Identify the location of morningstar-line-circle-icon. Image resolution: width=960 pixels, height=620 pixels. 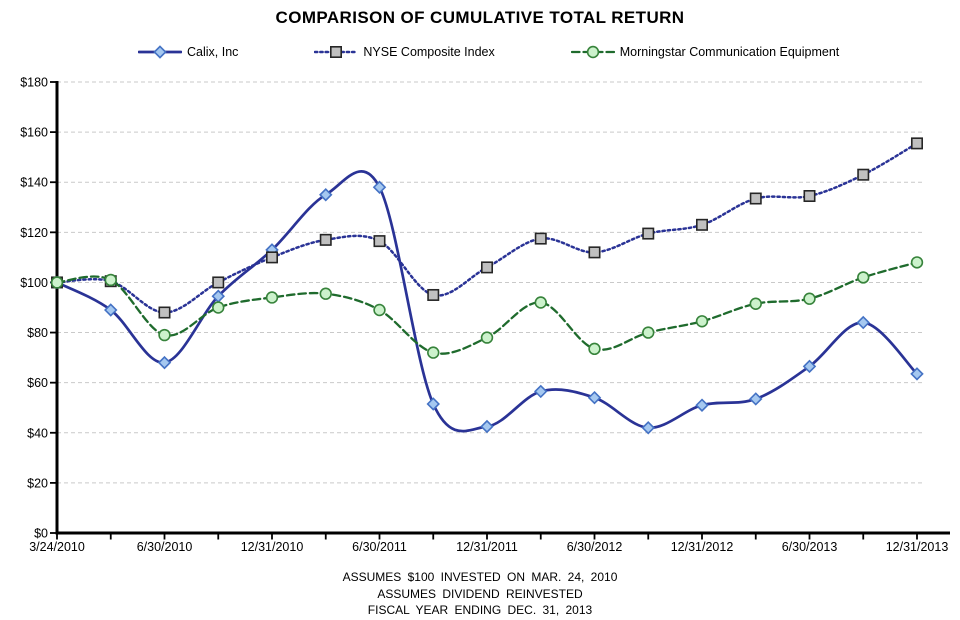
(592, 52).